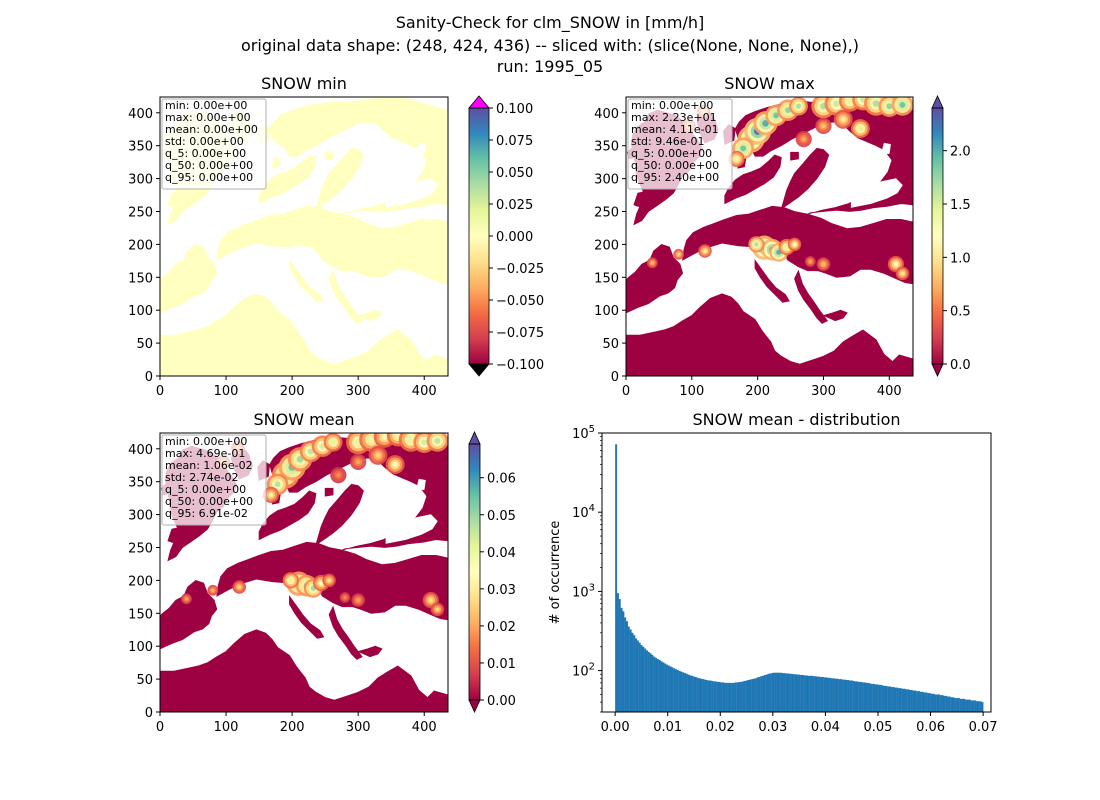 This screenshot has width=1100, height=800. What do you see at coordinates (720, 727) in the screenshot?
I see `x-tick-label: 0.02` at bounding box center [720, 727].